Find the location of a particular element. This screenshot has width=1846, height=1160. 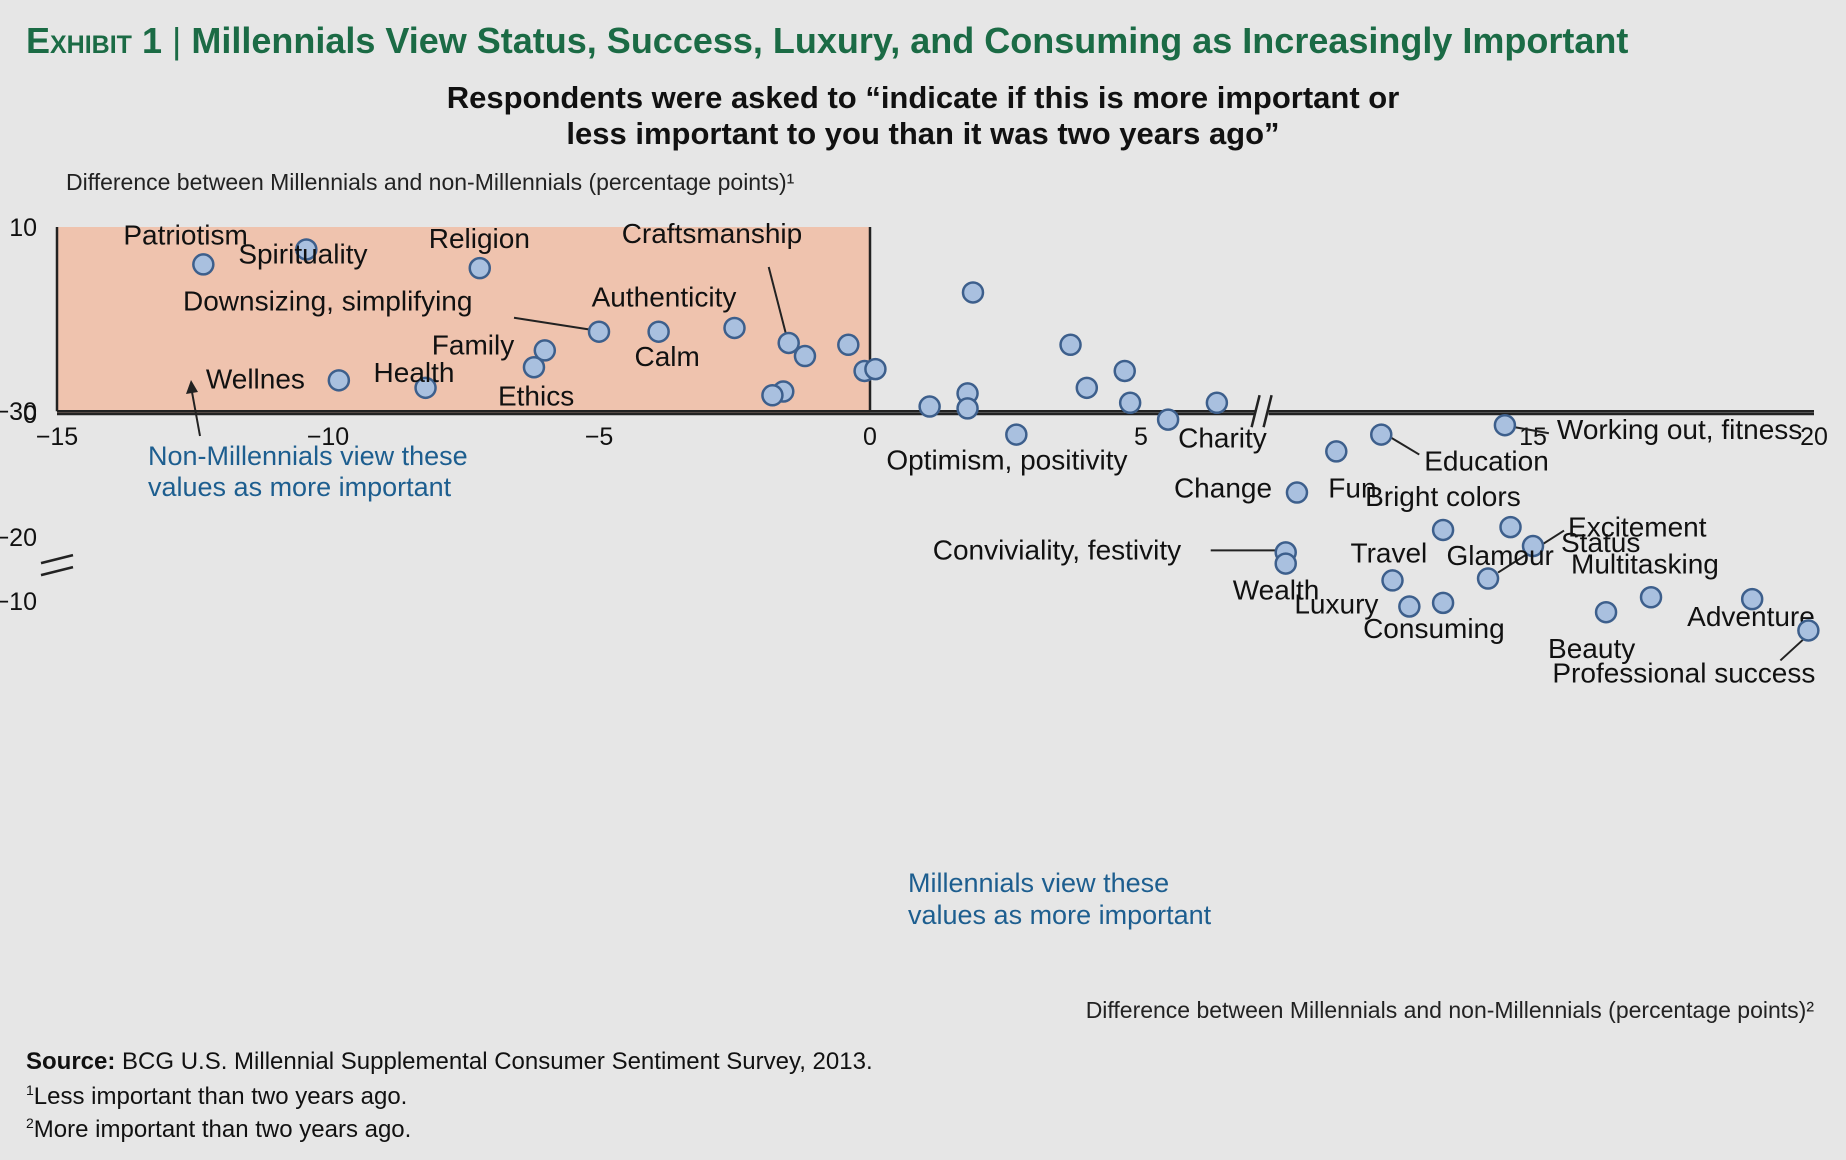

point-label: Charity is located at coordinates (1222, 438).